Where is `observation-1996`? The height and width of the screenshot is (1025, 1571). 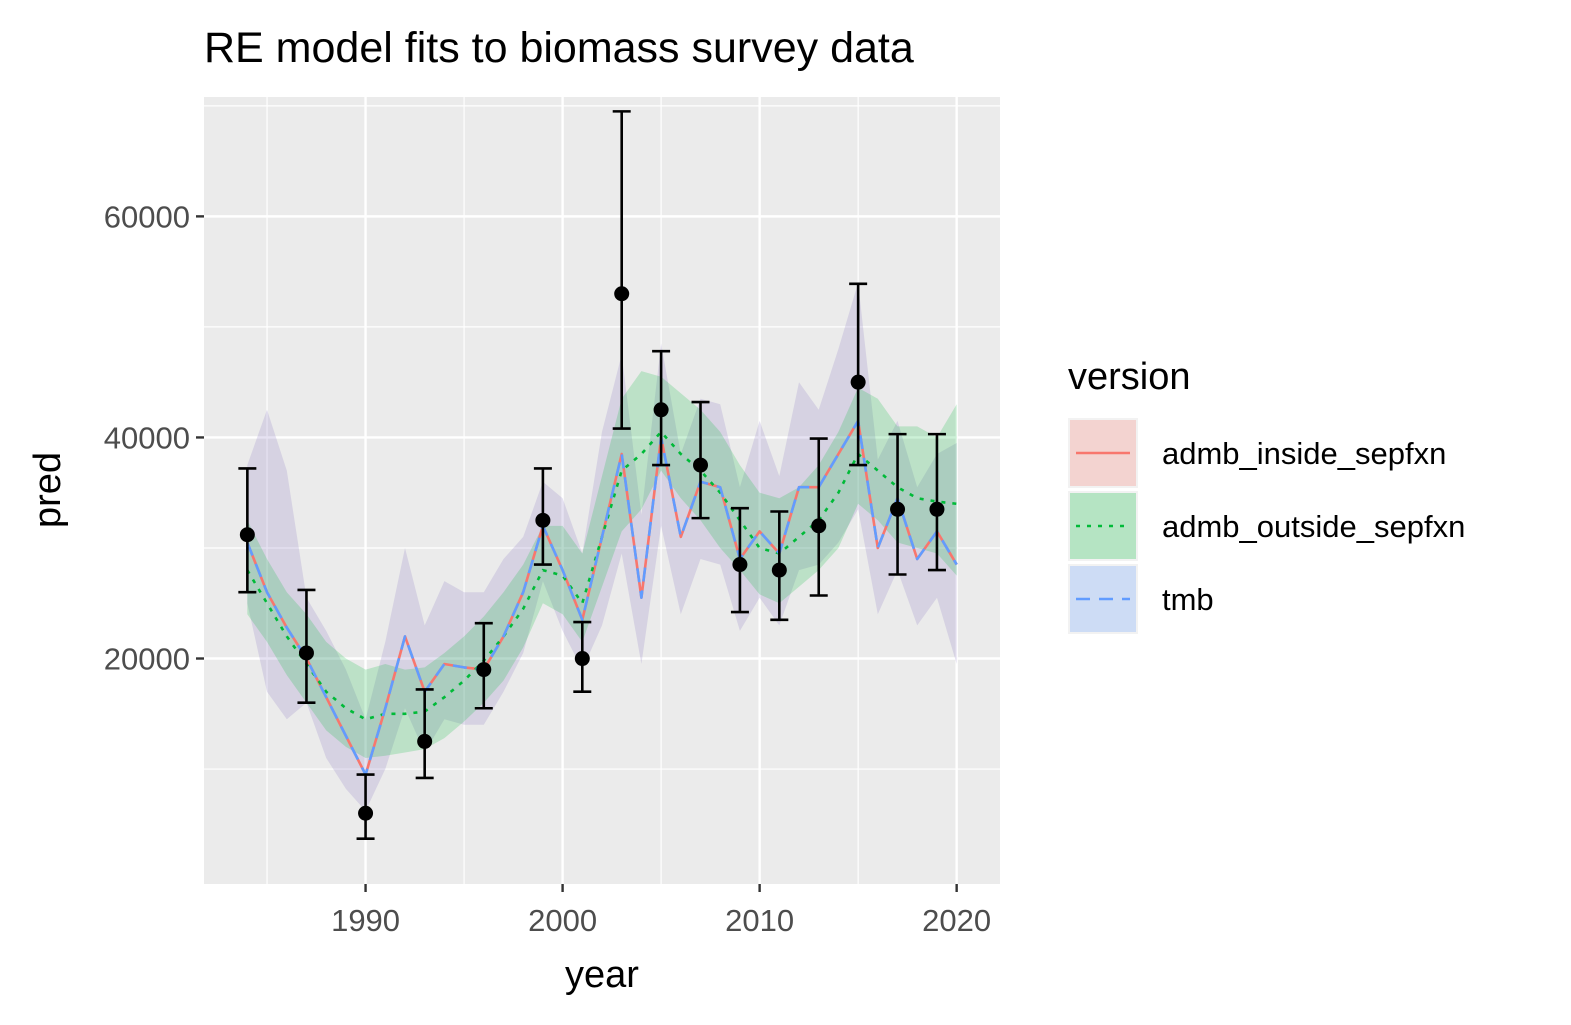 observation-1996 is located at coordinates (483, 665).